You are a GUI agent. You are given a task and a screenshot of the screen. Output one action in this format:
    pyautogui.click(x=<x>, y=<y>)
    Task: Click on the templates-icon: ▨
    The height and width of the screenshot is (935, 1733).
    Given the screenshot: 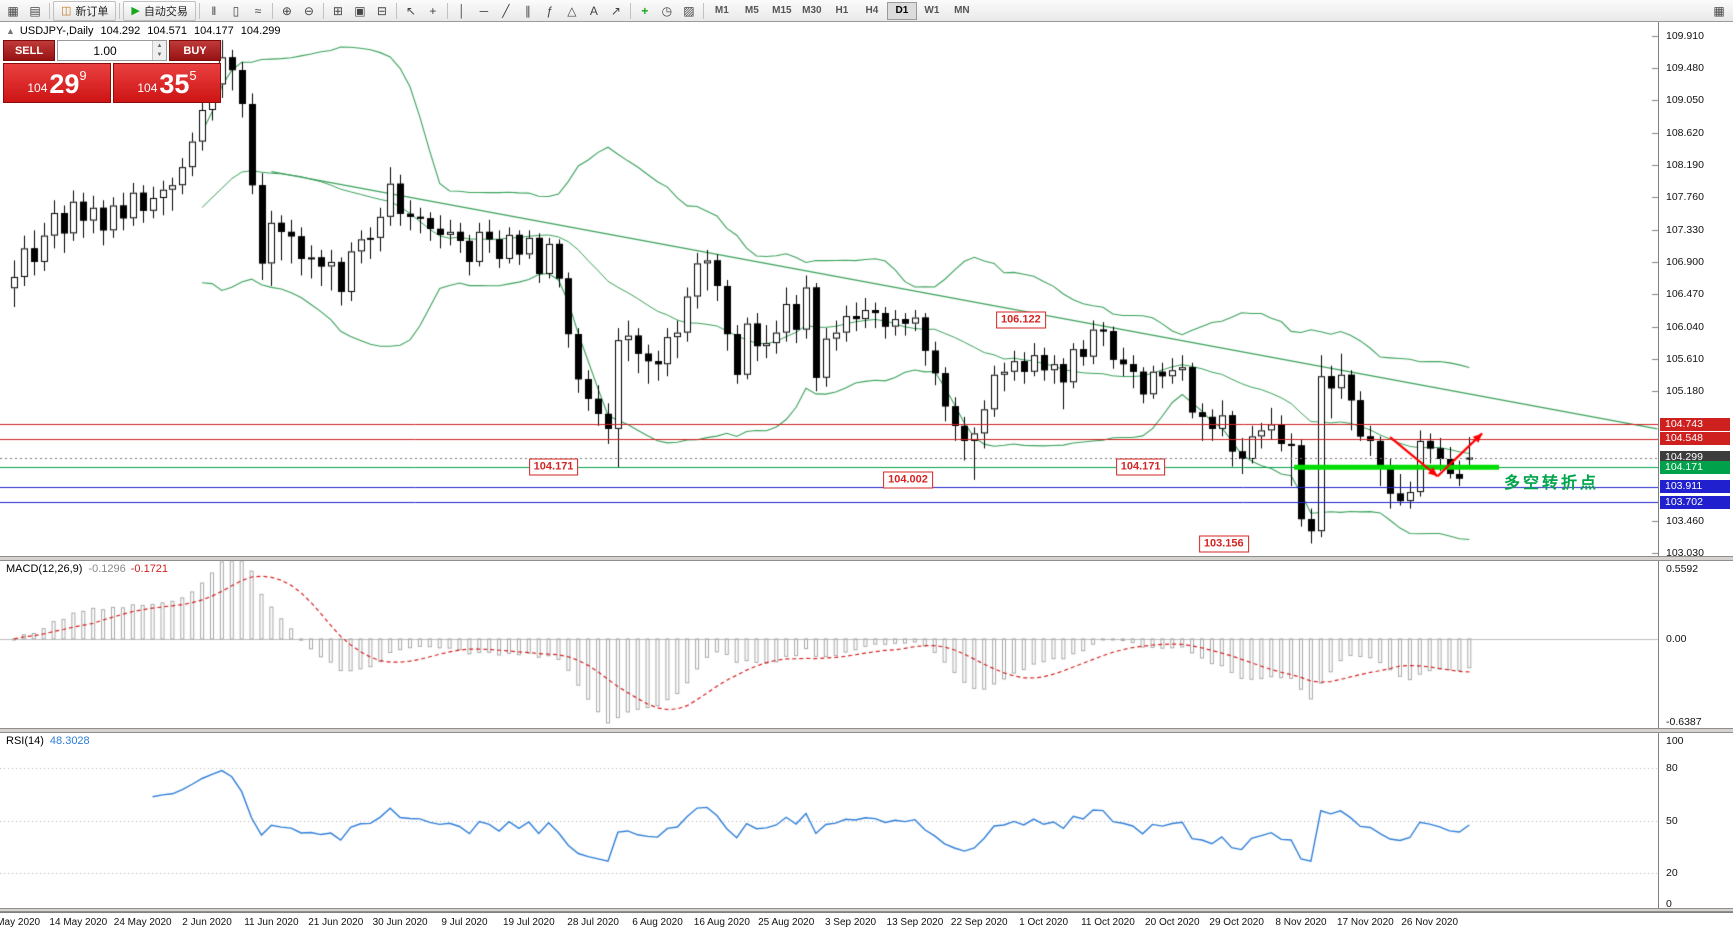 What is the action you would take?
    pyautogui.click(x=689, y=10)
    